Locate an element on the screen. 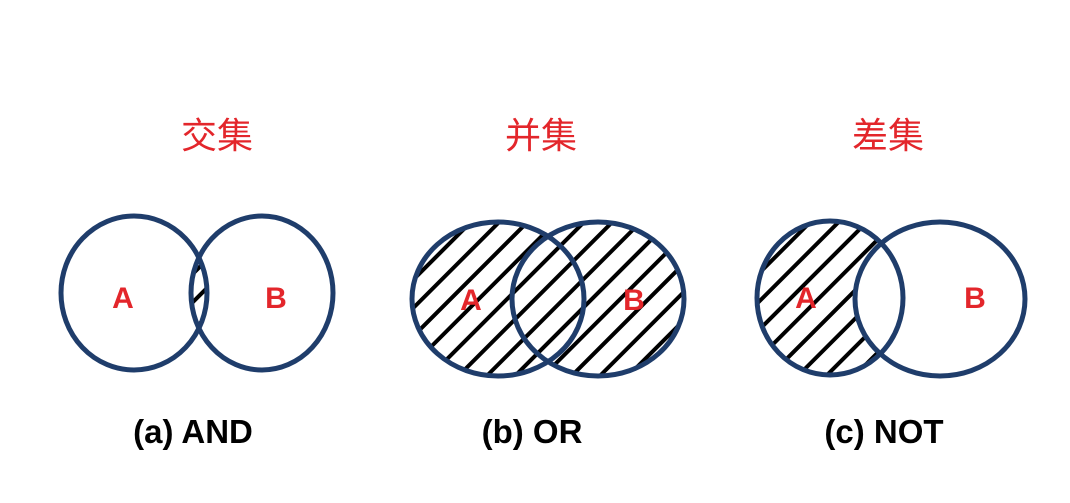 The image size is (1070, 503). panel-title-or: 并集 is located at coordinates (540, 136).